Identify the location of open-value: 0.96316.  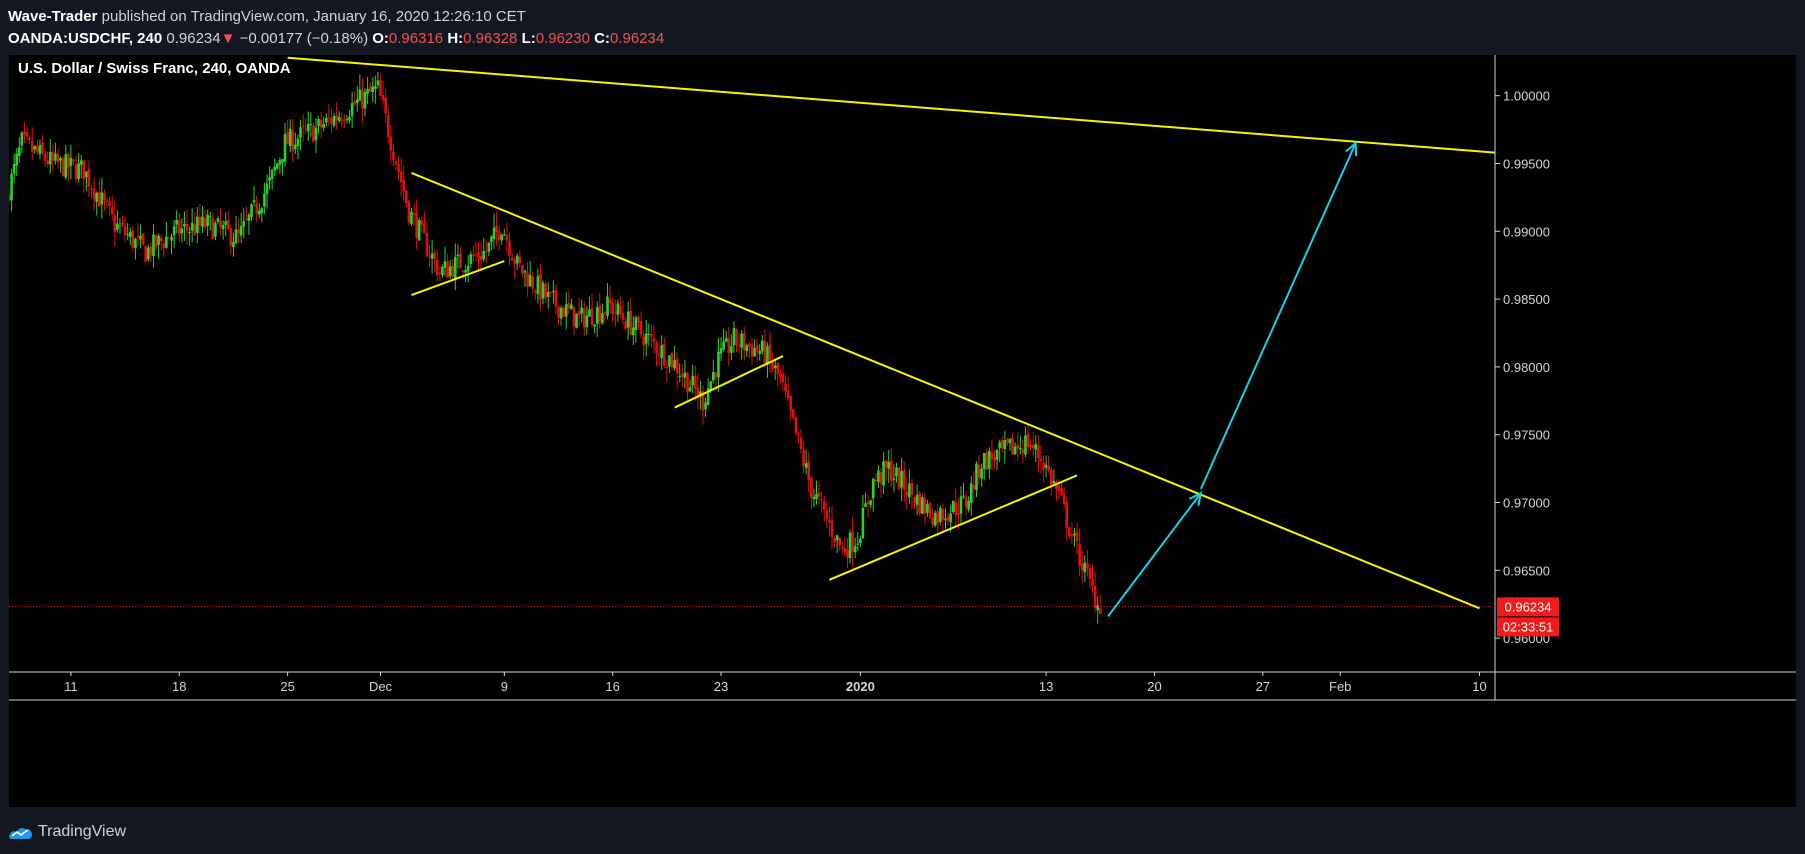
(416, 38).